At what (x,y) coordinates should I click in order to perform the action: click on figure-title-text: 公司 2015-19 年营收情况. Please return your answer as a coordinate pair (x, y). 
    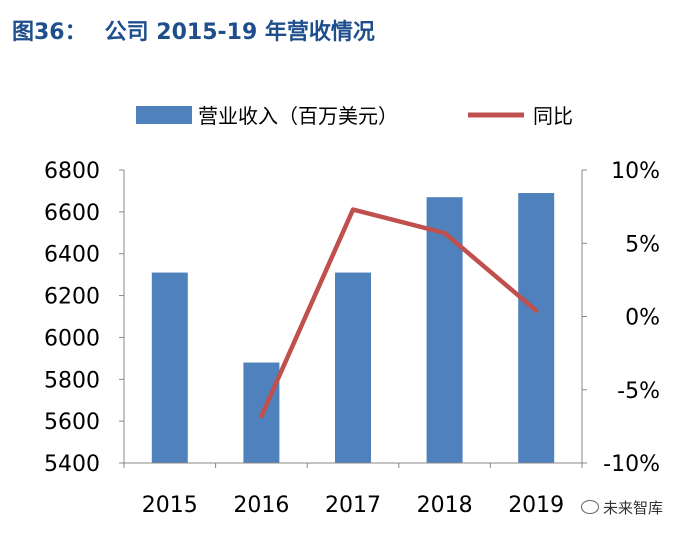
    Looking at the image, I should click on (239, 32).